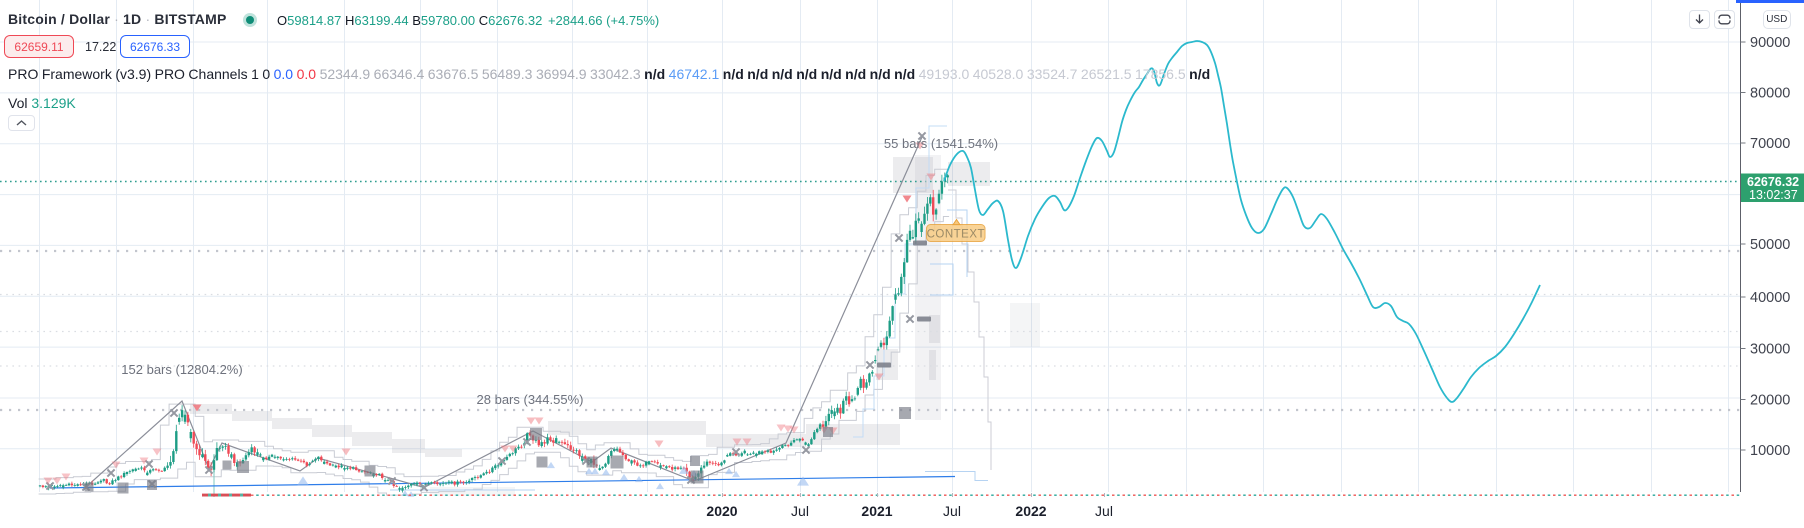  What do you see at coordinates (1770, 298) in the screenshot?
I see `svg-text: 40000` at bounding box center [1770, 298].